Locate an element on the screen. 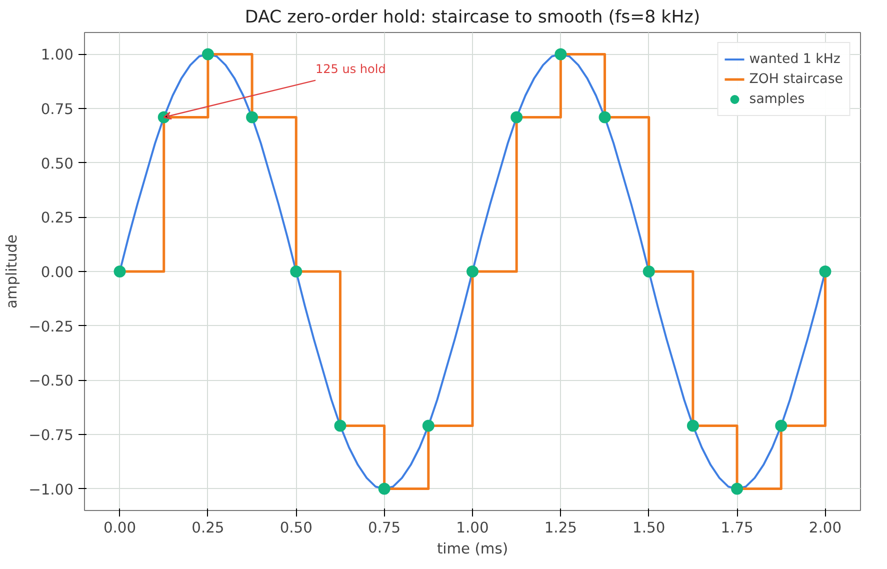 Image resolution: width=887 pixels, height=569 pixels. chart-title: DAC zero-order hold: staircase to smooth (fs=8 kHz) is located at coordinates (472, 18).